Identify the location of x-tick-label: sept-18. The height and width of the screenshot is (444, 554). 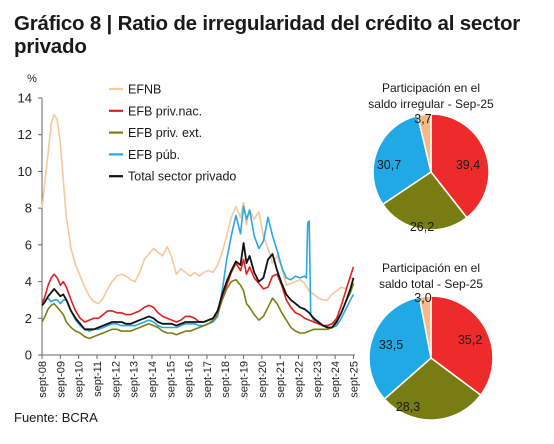
(226, 379).